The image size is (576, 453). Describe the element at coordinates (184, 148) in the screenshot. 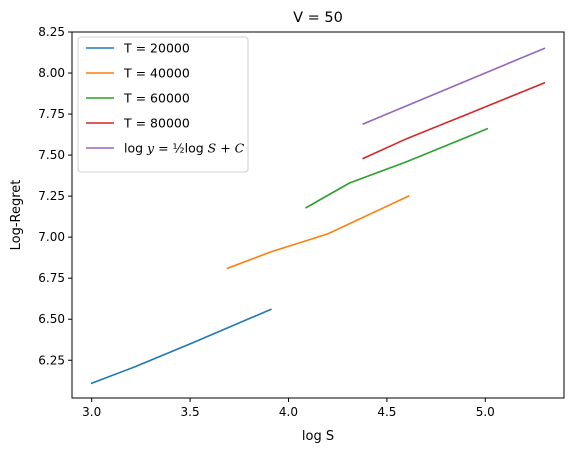

I see `legend-label: log y = ½log S + C` at that location.